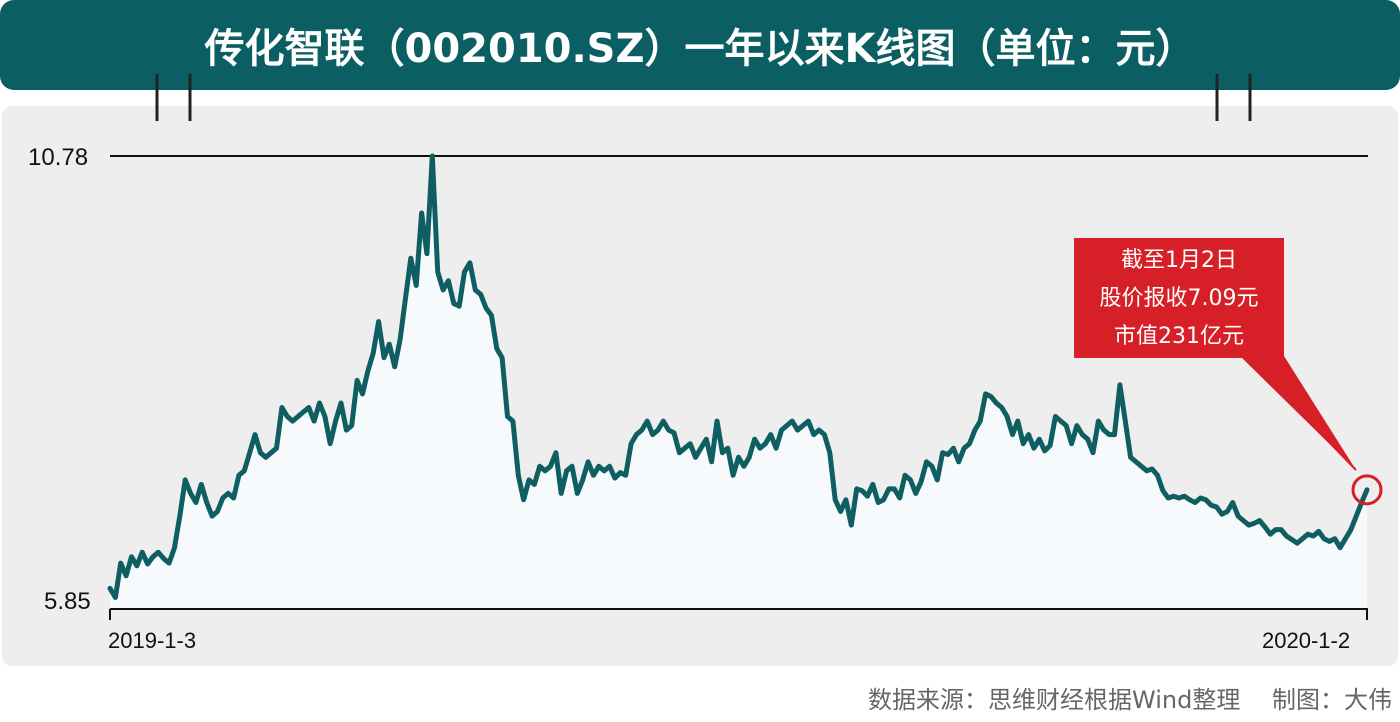 This screenshot has height=722, width=1400. What do you see at coordinates (1367, 490) in the screenshot?
I see `last-price-marker` at bounding box center [1367, 490].